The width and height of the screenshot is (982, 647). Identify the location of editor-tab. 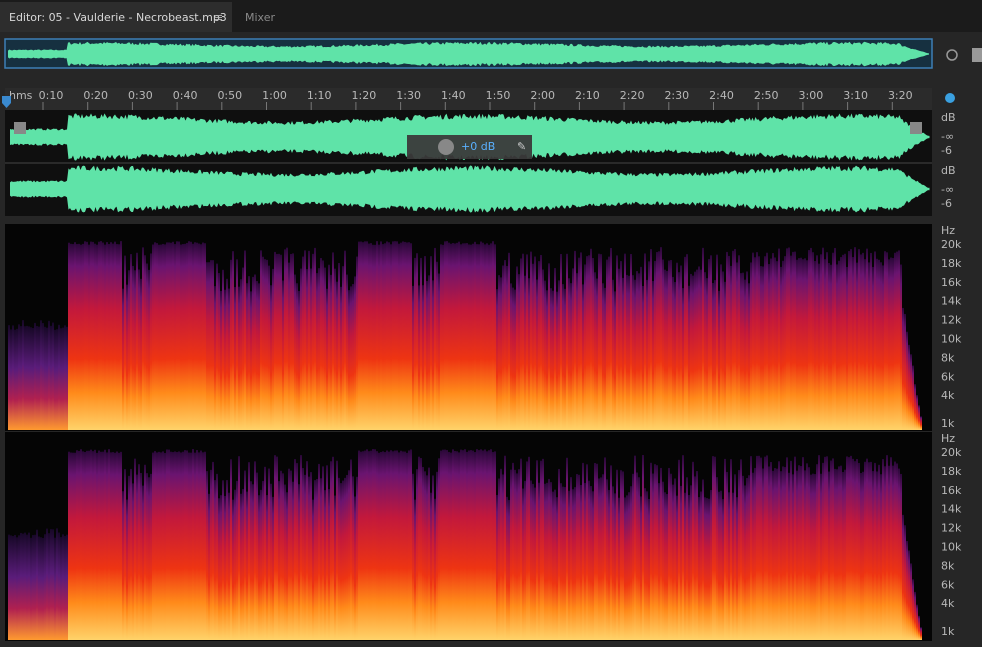
(116, 17).